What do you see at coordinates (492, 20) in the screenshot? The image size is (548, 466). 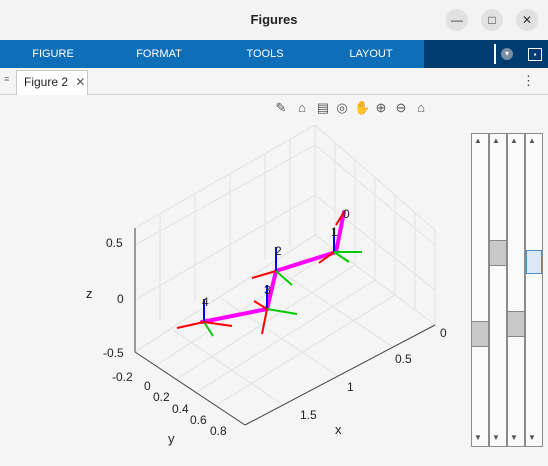 I see `maximize-button: □` at bounding box center [492, 20].